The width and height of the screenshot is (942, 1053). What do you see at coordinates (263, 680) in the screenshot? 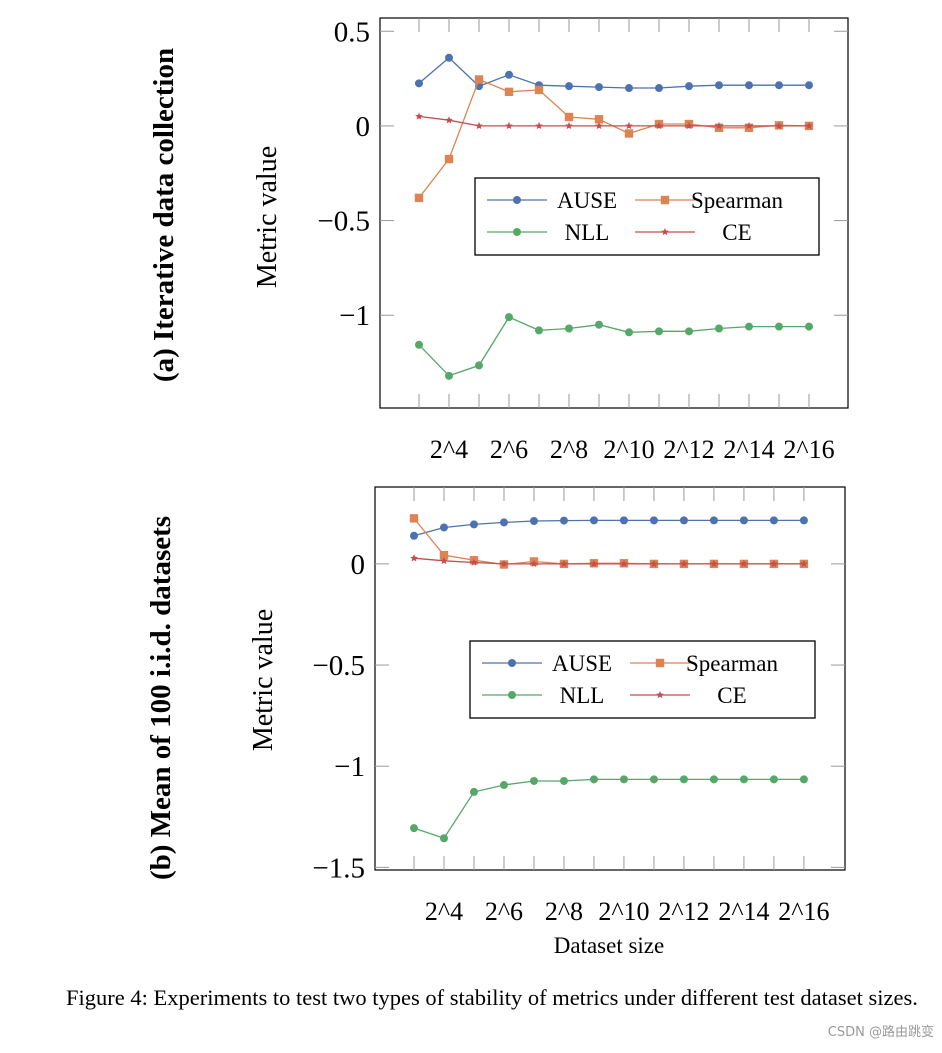
I see `chart-b-ylabel: Metric value` at bounding box center [263, 680].